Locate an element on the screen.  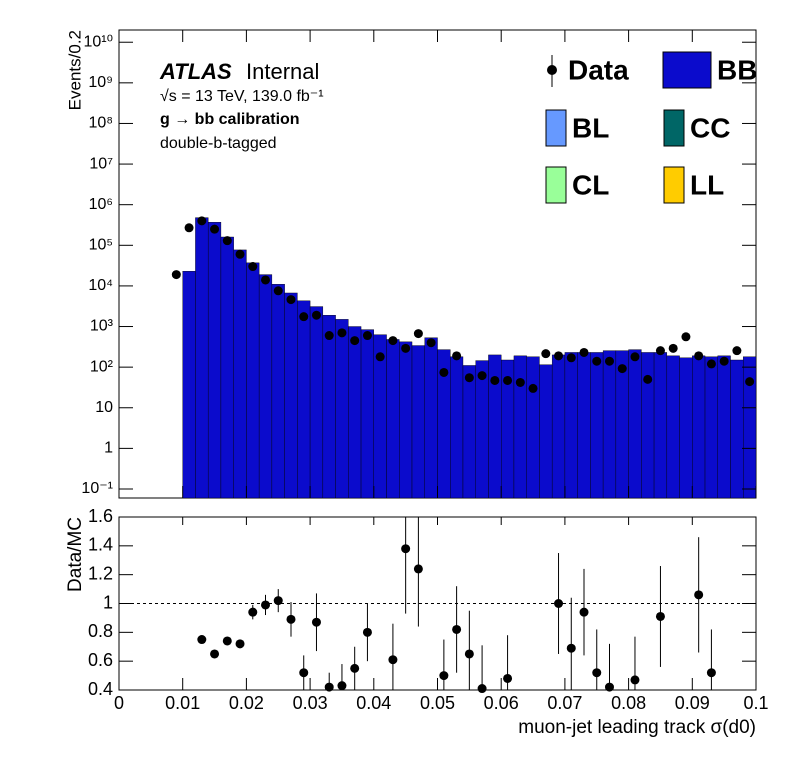
y-tick-label: 1.4 is located at coordinates (100, 545).